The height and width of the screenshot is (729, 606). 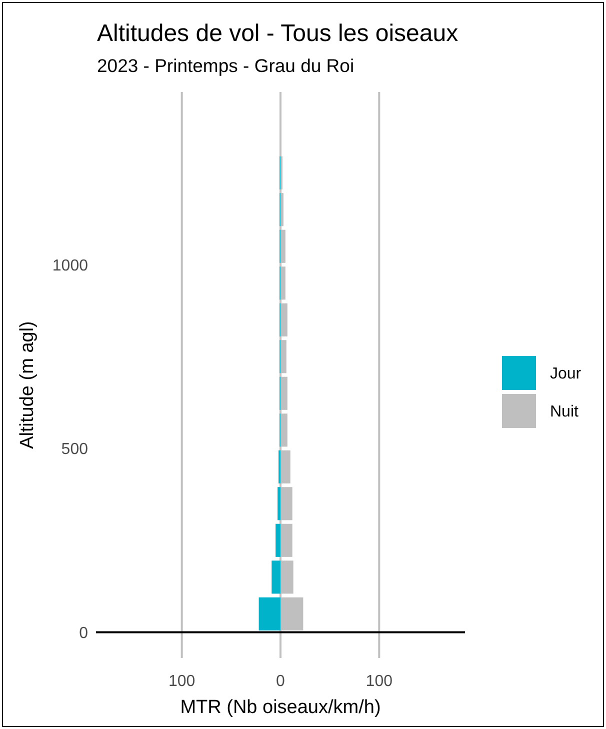 I want to click on y-tick-label: 0, so click(x=83, y=633).